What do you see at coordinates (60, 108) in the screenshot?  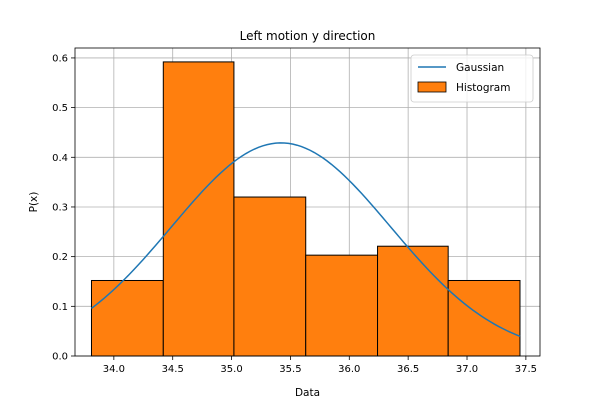 I see `y-tick-label: 0.5` at bounding box center [60, 108].